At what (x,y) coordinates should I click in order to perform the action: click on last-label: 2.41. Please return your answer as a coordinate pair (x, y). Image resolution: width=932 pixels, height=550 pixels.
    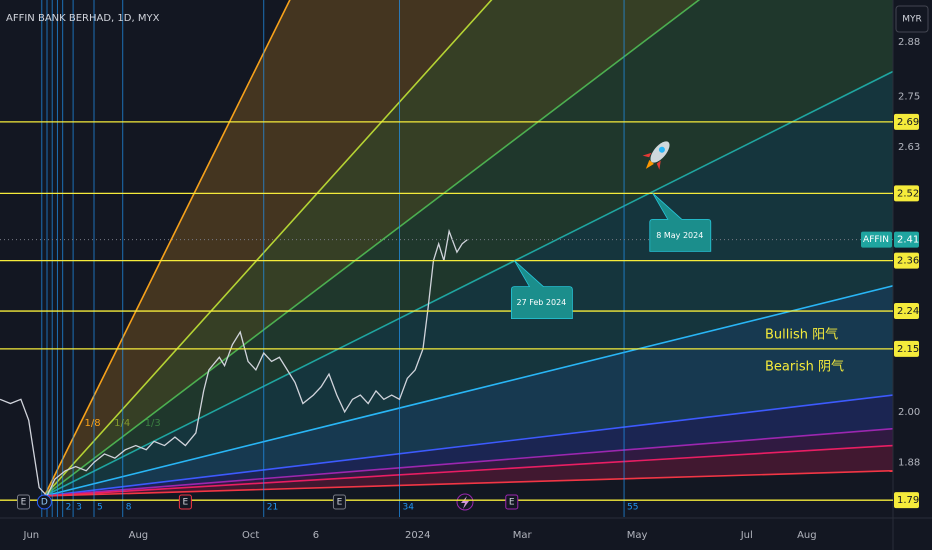
    Looking at the image, I should click on (908, 240).